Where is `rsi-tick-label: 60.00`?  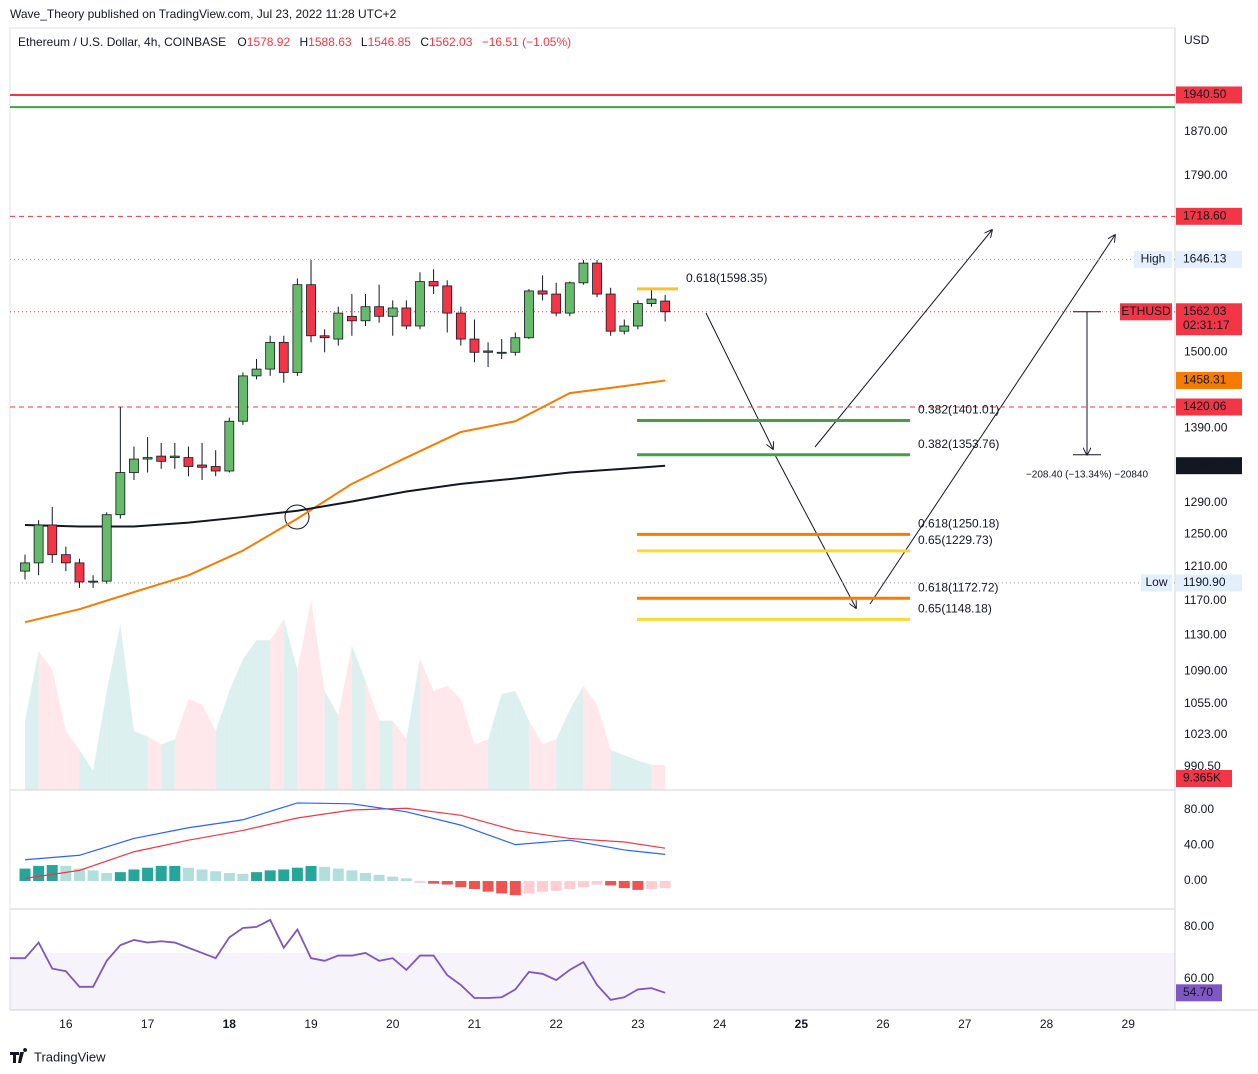
rsi-tick-label: 60.00 is located at coordinates (1199, 978).